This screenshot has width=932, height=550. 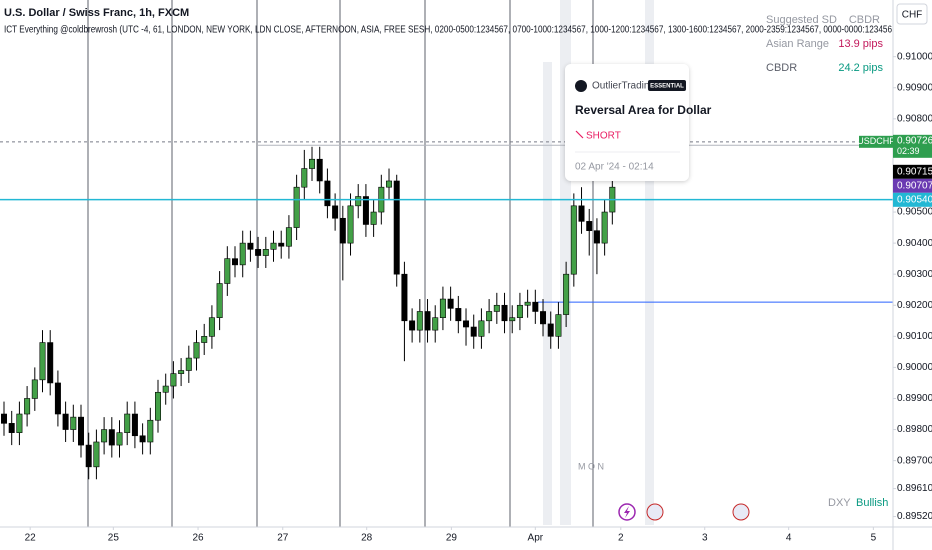 I want to click on price-badge-label: 0.90715, so click(x=914, y=171).